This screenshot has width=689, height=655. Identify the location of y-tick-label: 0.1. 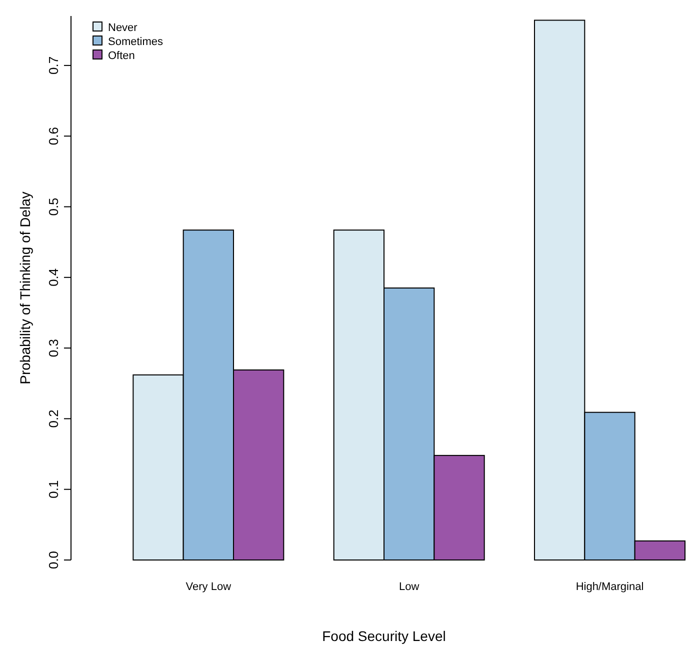
(53, 489).